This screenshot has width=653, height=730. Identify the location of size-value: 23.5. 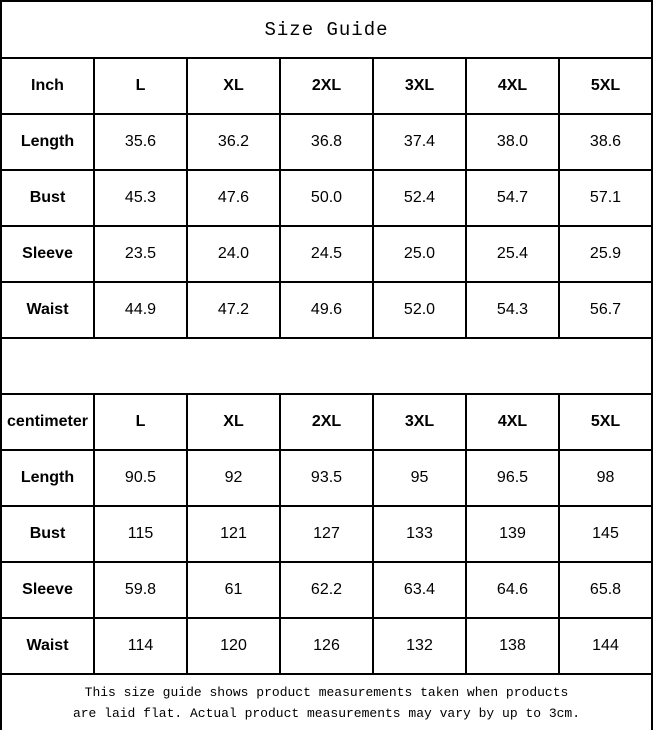
(140, 254).